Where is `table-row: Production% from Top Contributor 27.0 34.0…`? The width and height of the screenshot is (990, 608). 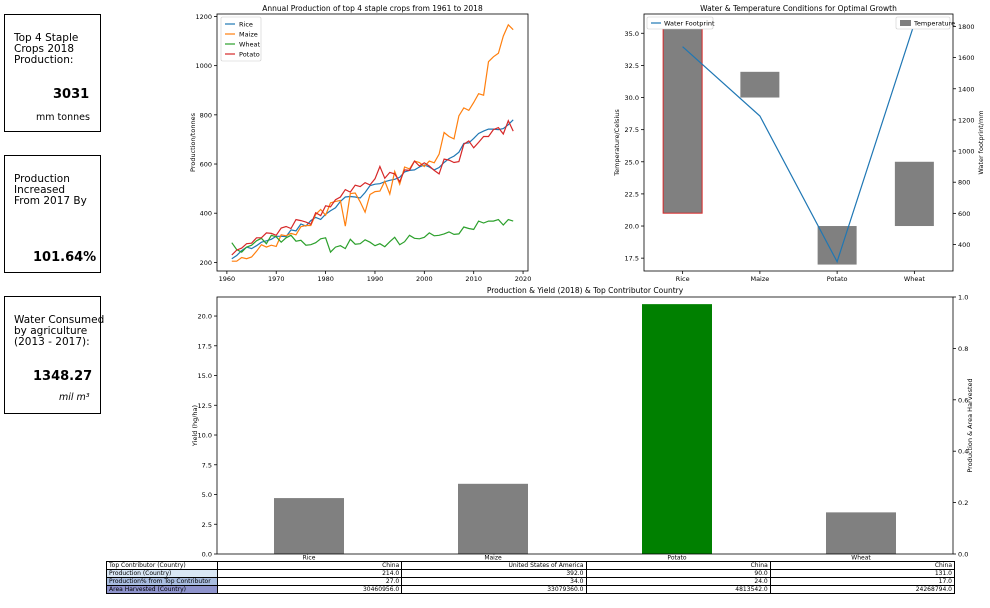 table-row: Production% from Top Contributor 27.0 34.0… is located at coordinates (531, 581).